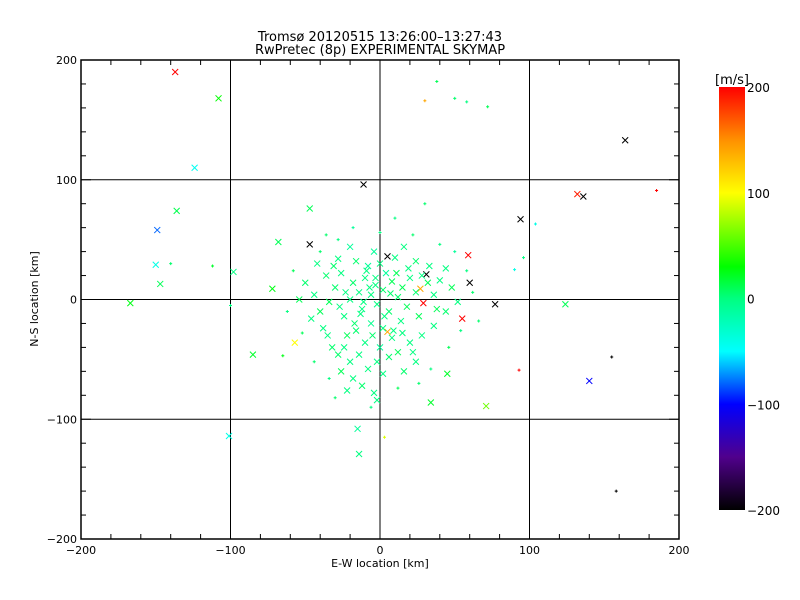 This screenshot has width=800, height=600. Describe the element at coordinates (62, 539) in the screenshot. I see `y-tick-label: −200` at that location.